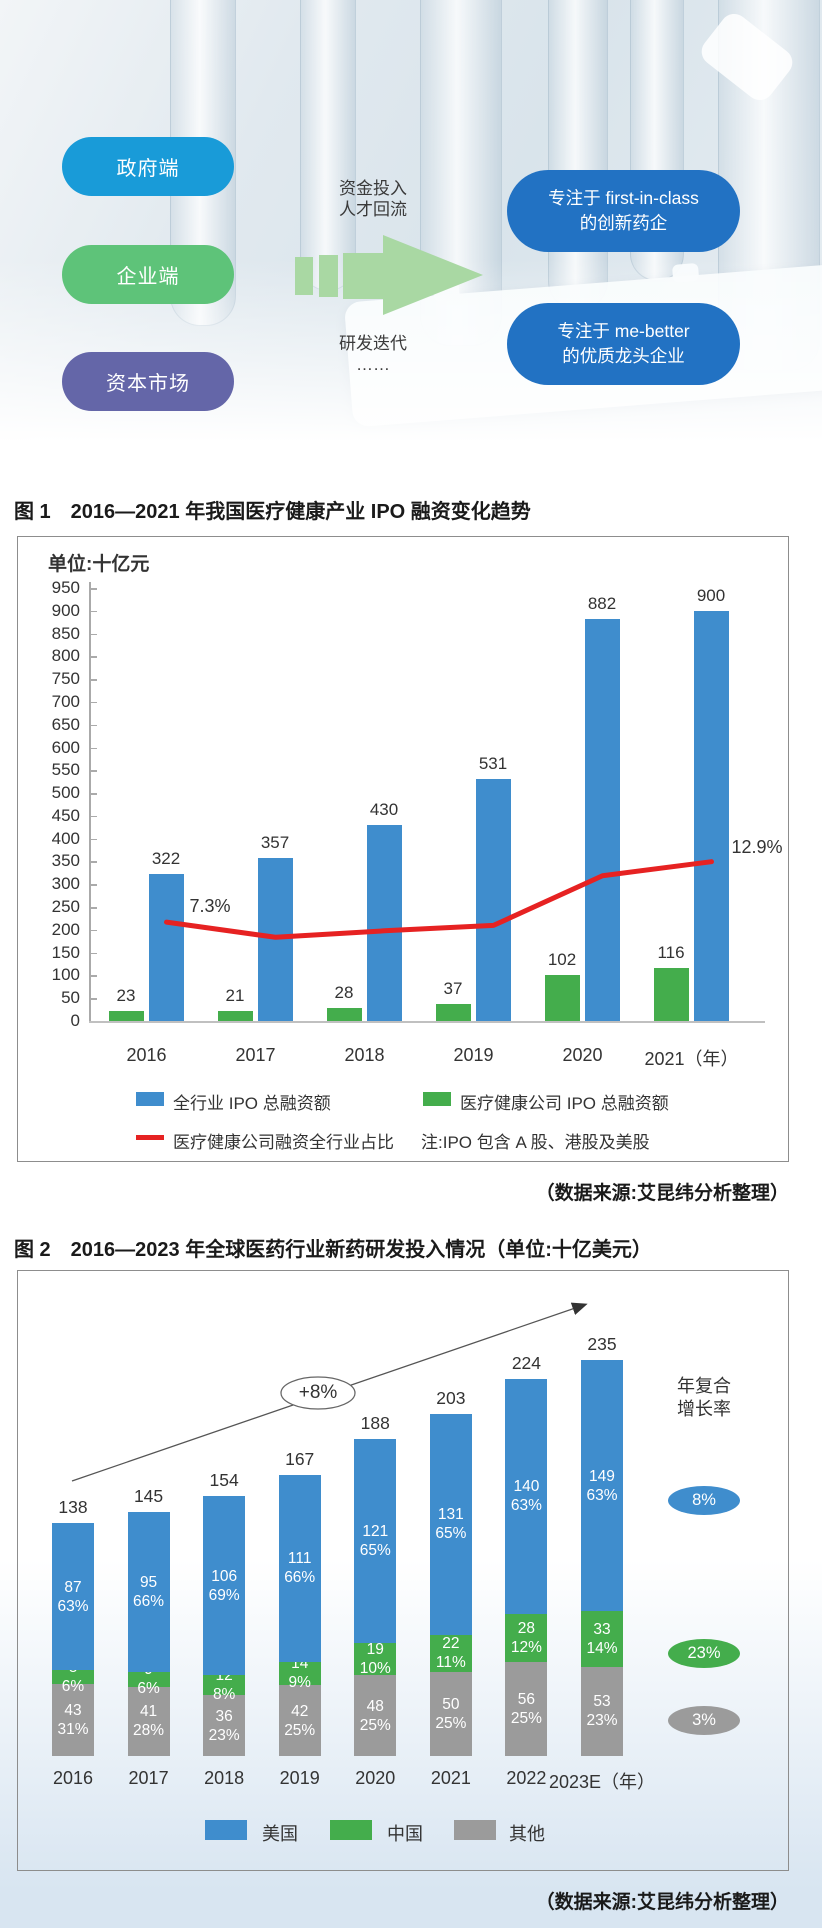 Image resolution: width=822 pixels, height=1928 pixels. Describe the element at coordinates (73, 1710) in the screenshot. I see `segment-value: 43` at that location.